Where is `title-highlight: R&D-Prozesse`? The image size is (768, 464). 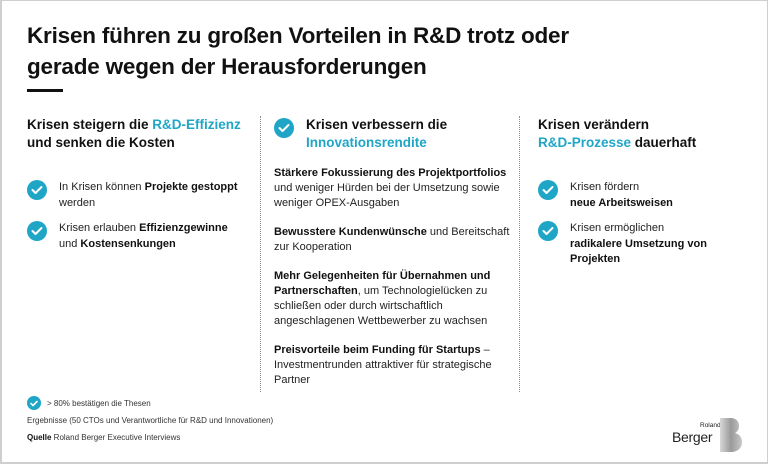 title-highlight: R&D-Prozesse is located at coordinates (585, 142).